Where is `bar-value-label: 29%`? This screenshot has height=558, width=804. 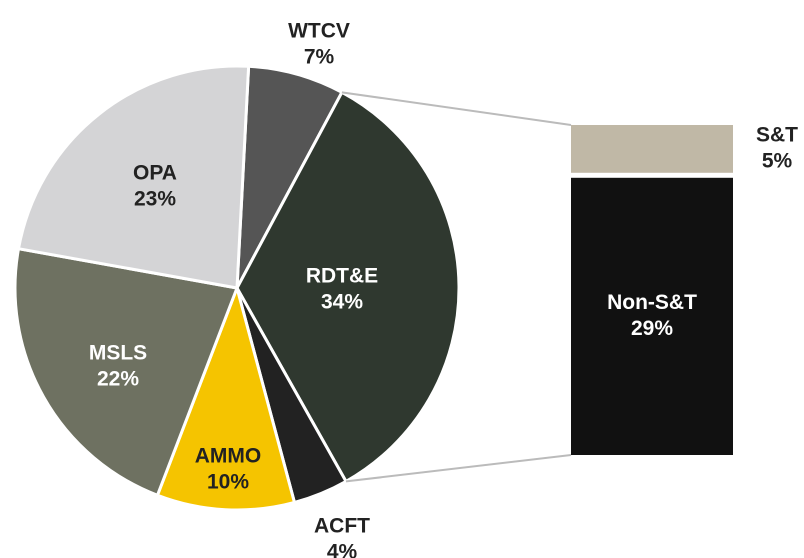 bar-value-label: 29% is located at coordinates (652, 328).